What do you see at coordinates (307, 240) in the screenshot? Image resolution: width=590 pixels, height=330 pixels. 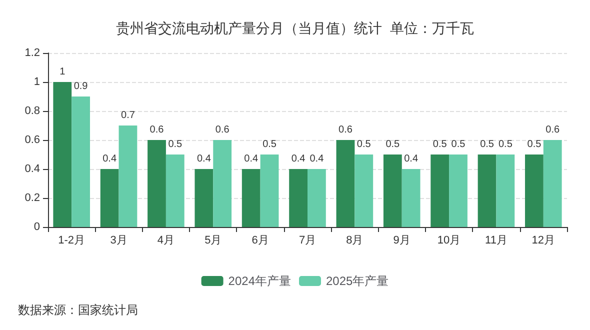 I see `x-tick-label: 7月` at bounding box center [307, 240].